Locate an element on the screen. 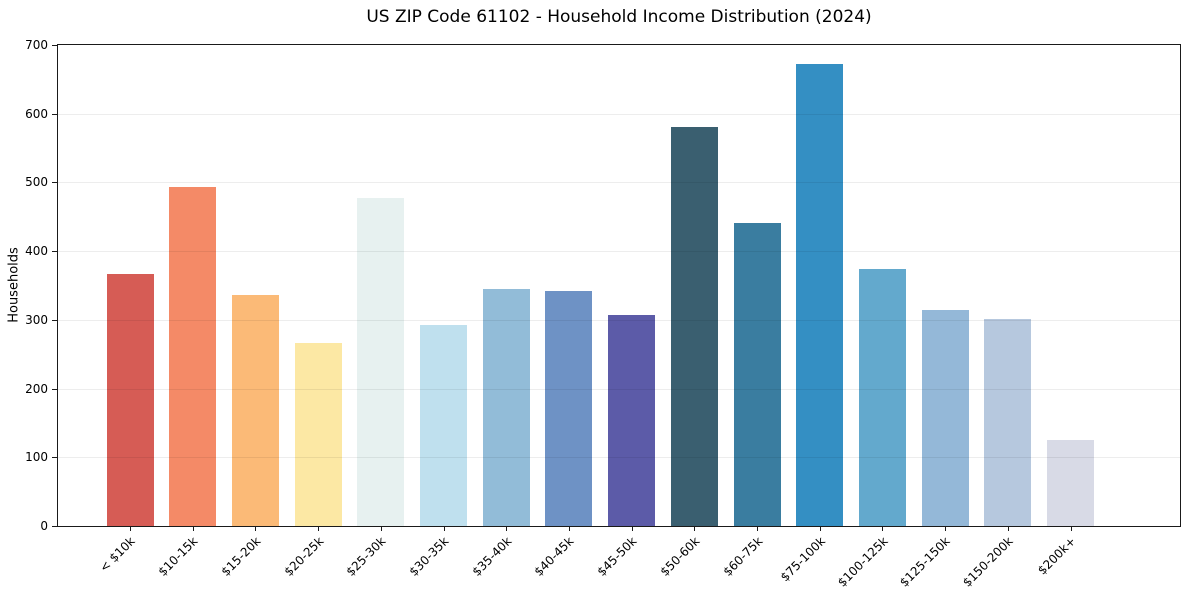  x-axis-tick-label-12: $75-100k is located at coordinates (802, 559).